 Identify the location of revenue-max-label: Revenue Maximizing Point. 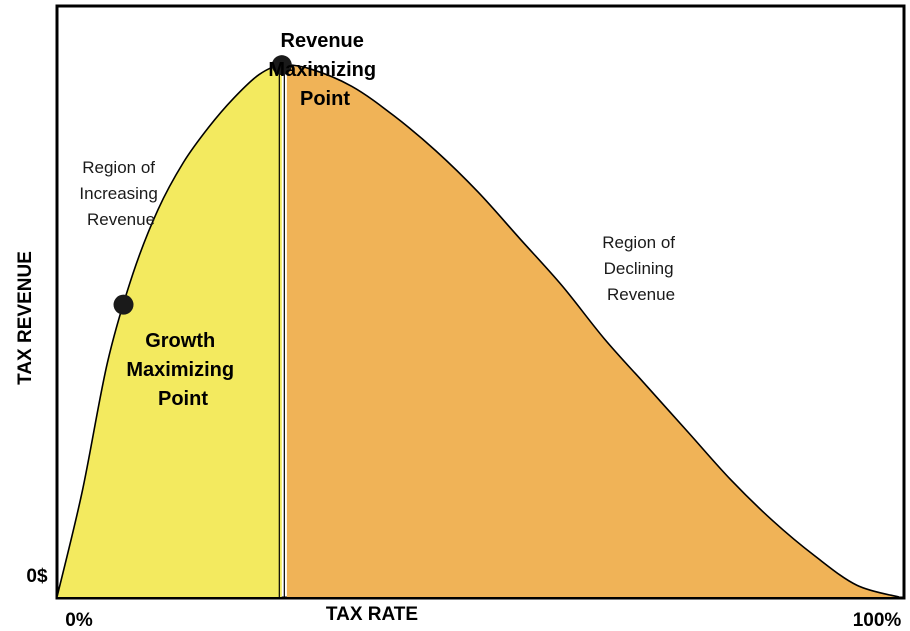
(324, 70).